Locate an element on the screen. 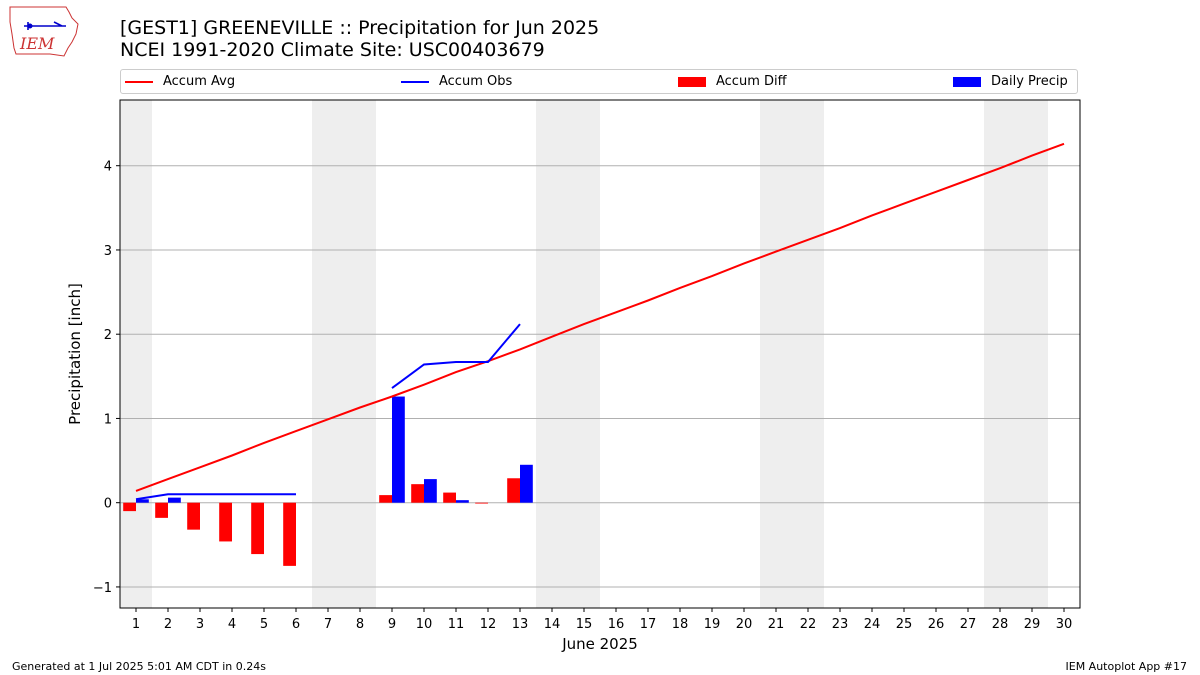  x-tick-label-18: 18 is located at coordinates (680, 624).